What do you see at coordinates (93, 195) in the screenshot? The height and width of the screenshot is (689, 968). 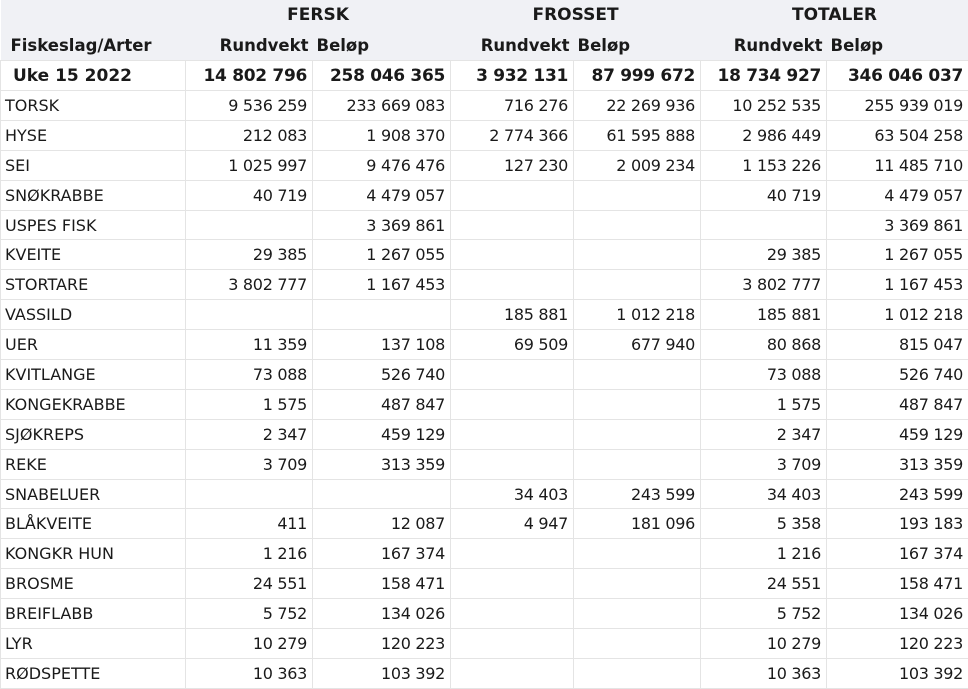 I see `species-name: SNØKRABBE` at bounding box center [93, 195].